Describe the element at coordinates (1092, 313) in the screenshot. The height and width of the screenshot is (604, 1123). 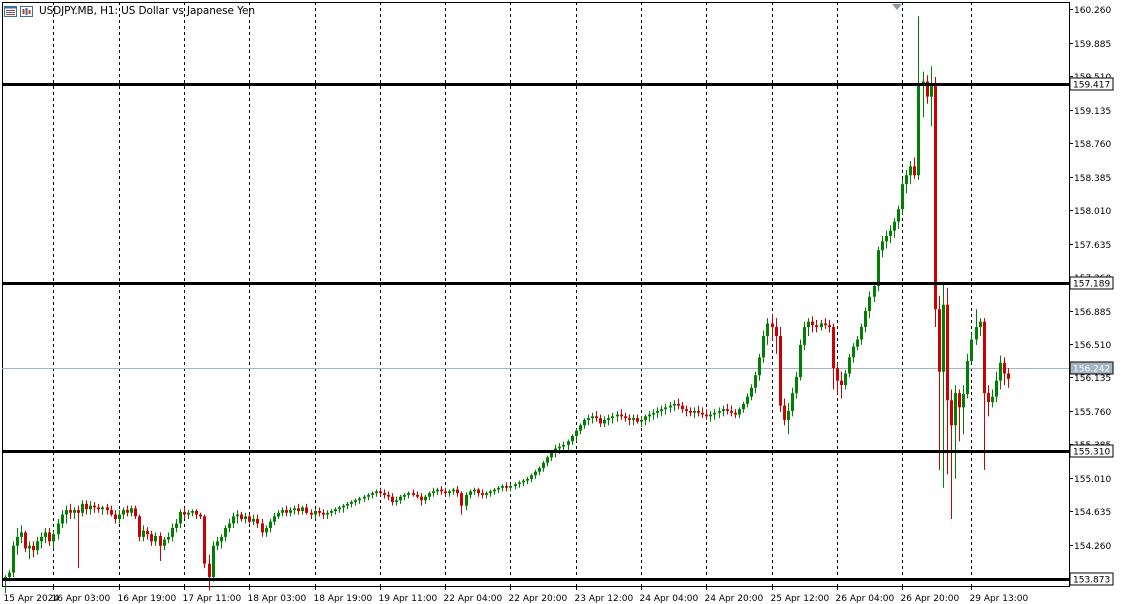
I see `y-tick-label: 156.885` at that location.